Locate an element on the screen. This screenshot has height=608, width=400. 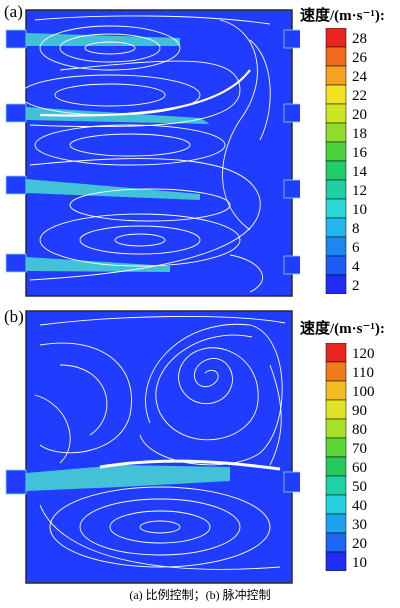
tick-label: 100 is located at coordinates (363, 392).